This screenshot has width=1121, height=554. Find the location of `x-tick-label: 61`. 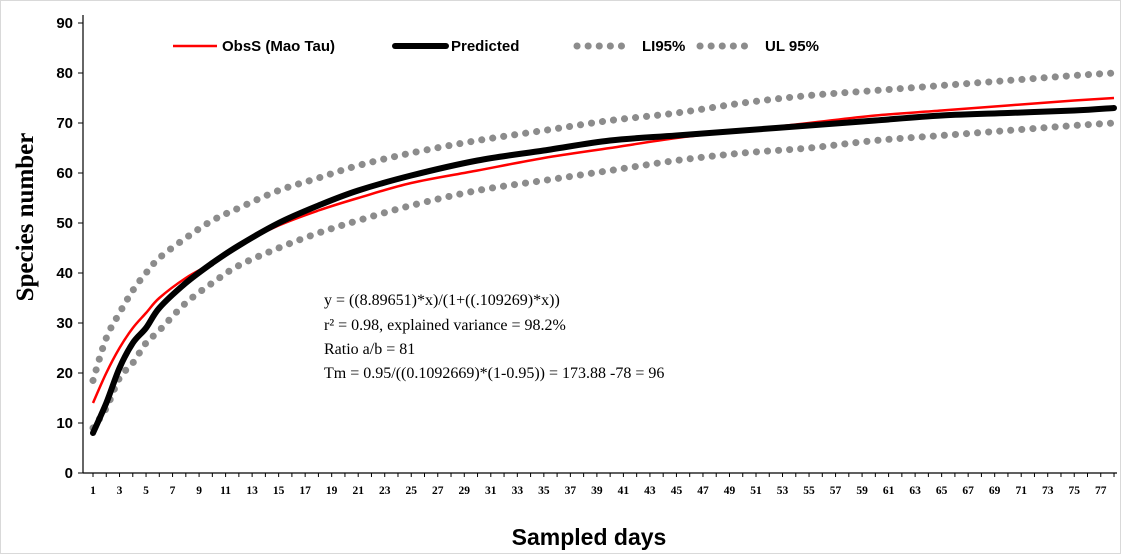

x-tick-label: 61 is located at coordinates (889, 491).